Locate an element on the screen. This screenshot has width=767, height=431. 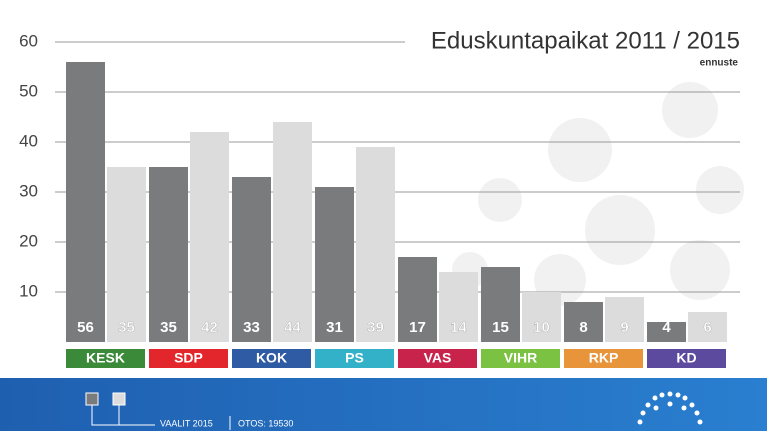
value-label: 31 is located at coordinates (334, 327).